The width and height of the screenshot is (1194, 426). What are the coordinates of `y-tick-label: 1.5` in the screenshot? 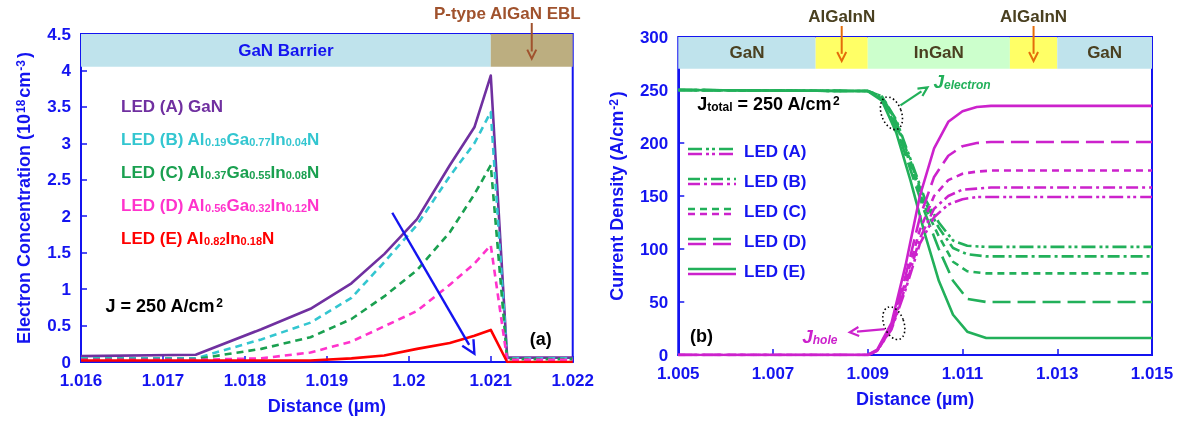 It's located at (59, 253).